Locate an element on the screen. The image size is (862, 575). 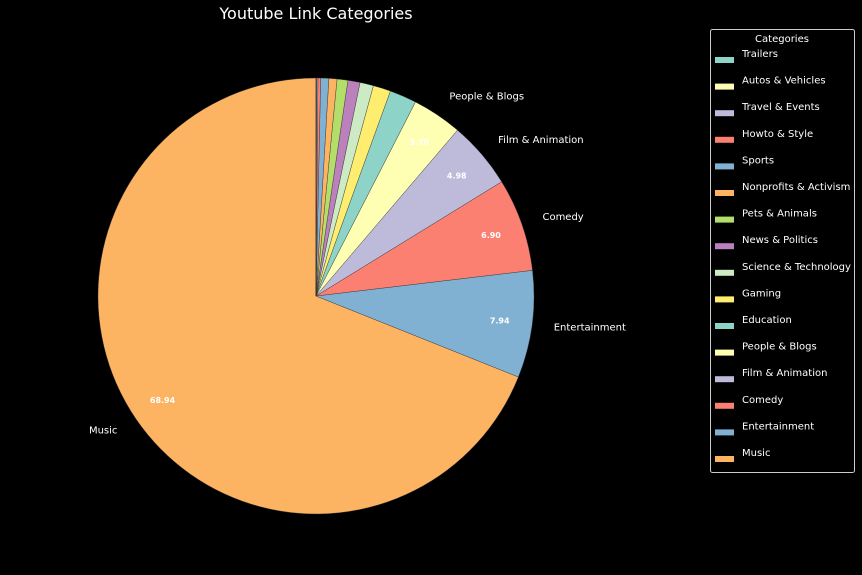
chart-title: Youtube Link Categories is located at coordinates (315, 13).